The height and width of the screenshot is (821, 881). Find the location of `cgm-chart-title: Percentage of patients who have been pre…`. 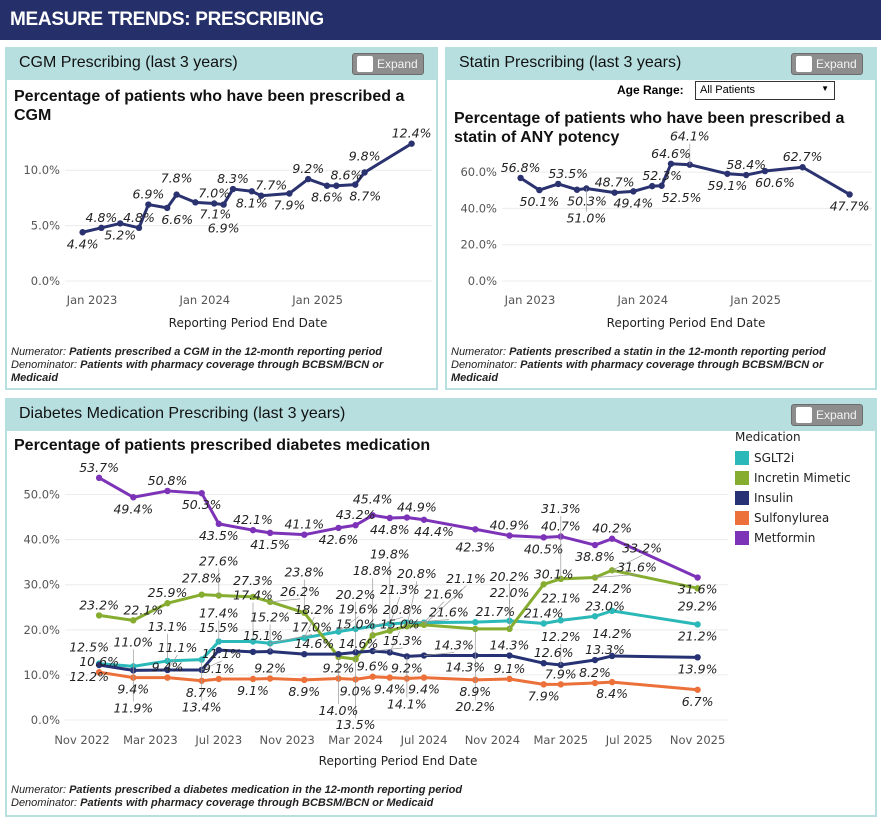

cgm-chart-title: Percentage of patients who have been pre… is located at coordinates (209, 106).